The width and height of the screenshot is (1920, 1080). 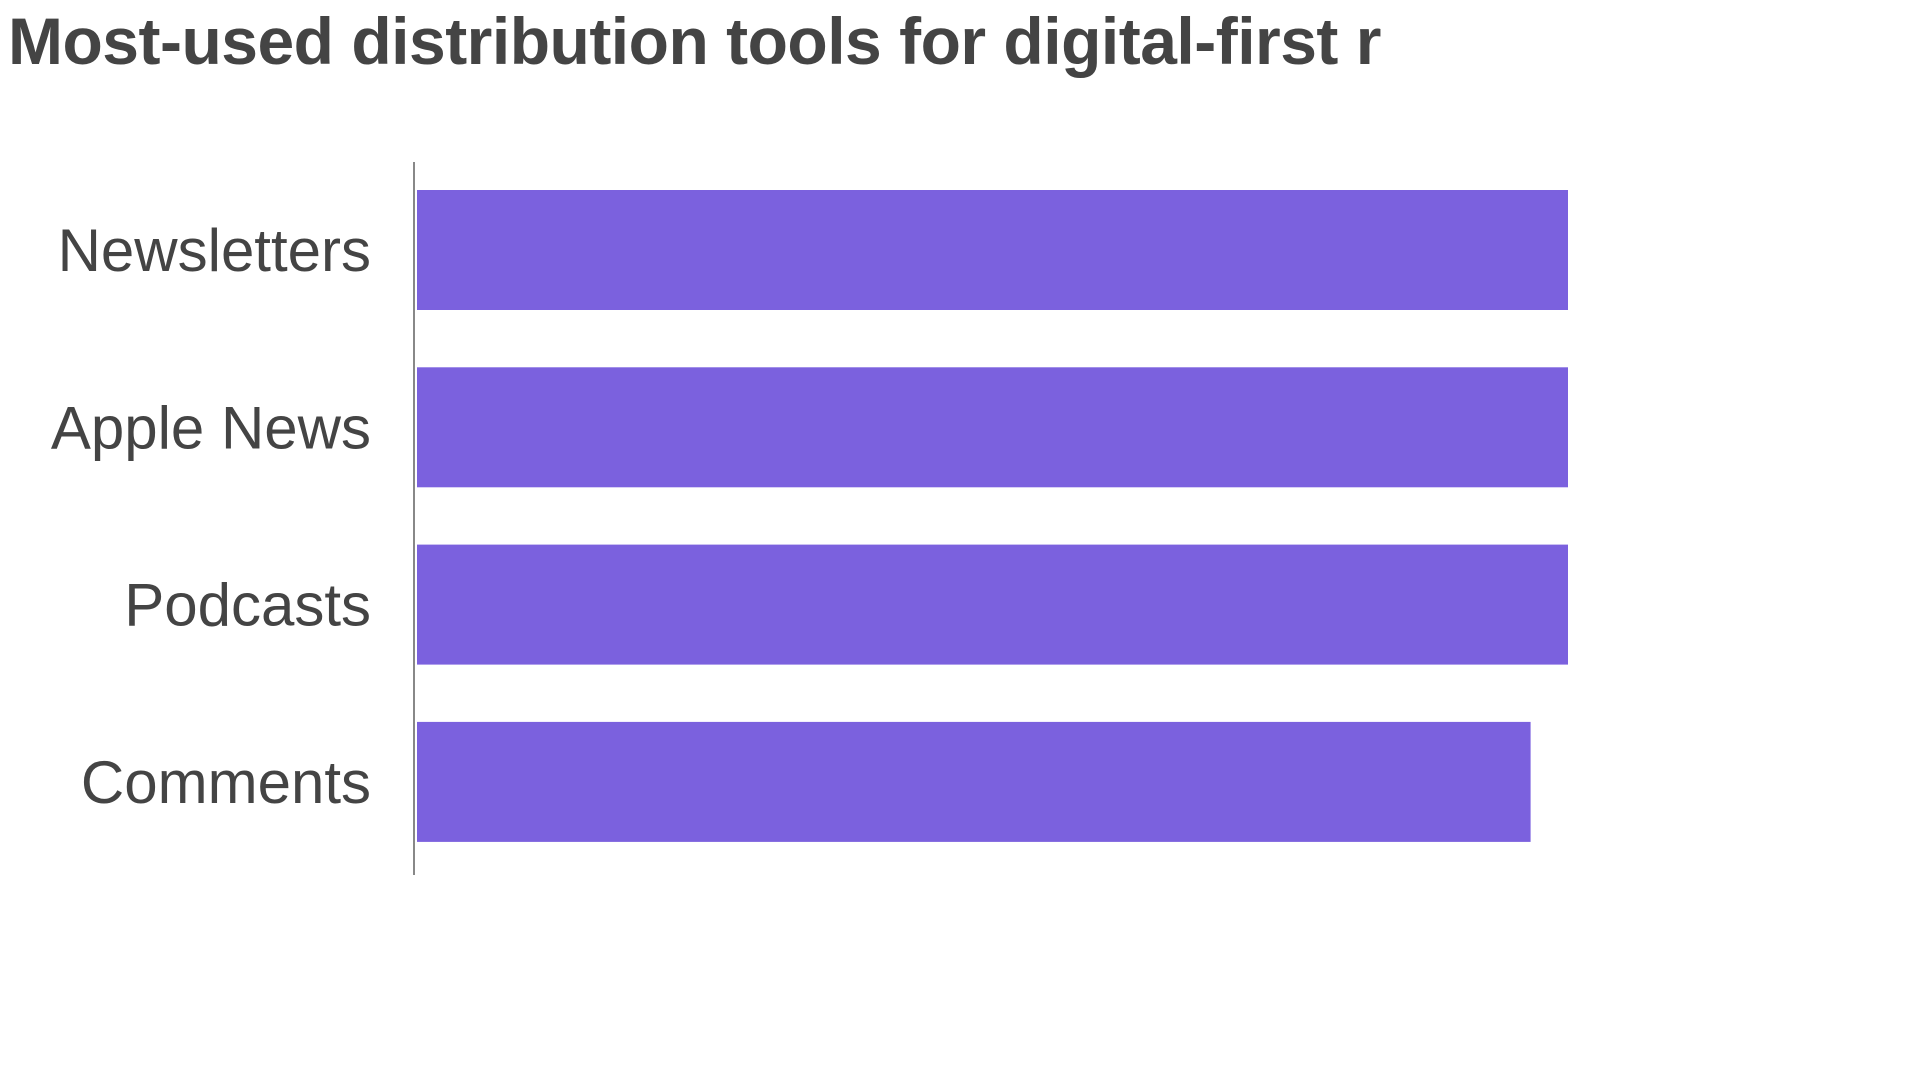 I want to click on category-label-podcasts: Podcasts, so click(x=247, y=605).